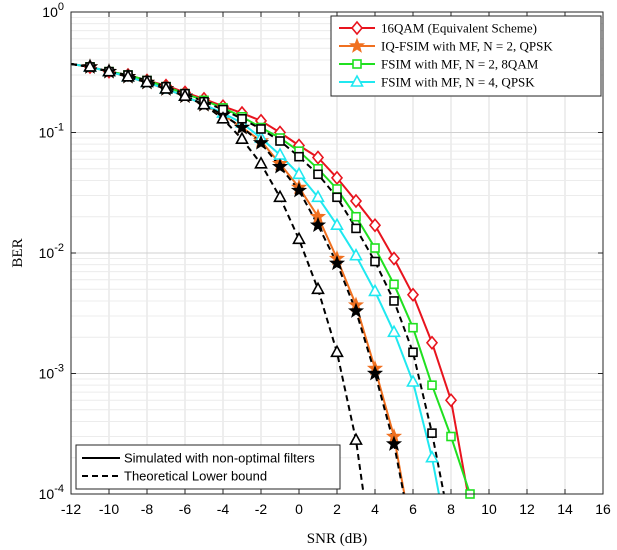 Image resolution: width=617 pixels, height=550 pixels. What do you see at coordinates (195, 476) in the screenshot?
I see `legend-label: Theoretical Lower bound` at bounding box center [195, 476].